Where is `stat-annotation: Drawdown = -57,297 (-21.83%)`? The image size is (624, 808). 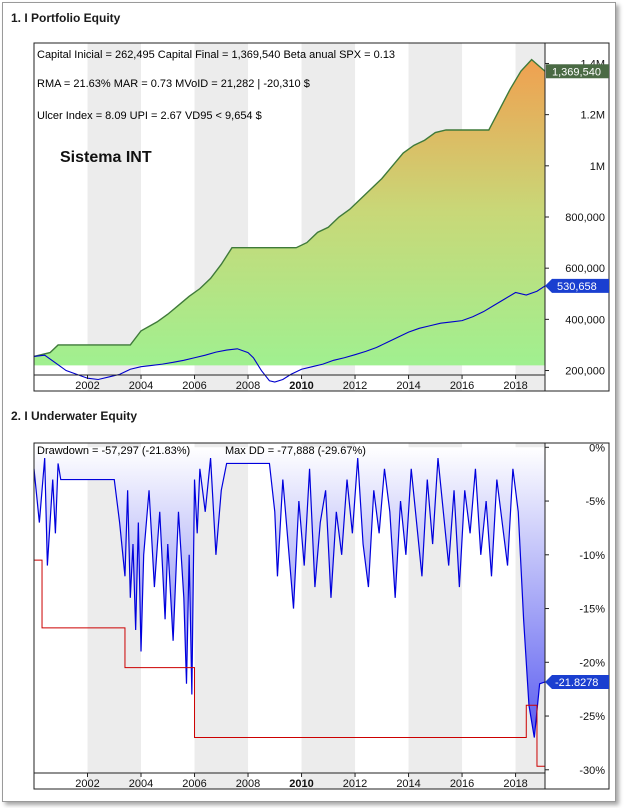 stat-annotation: Drawdown = -57,297 (-21.83%) is located at coordinates (113, 451).